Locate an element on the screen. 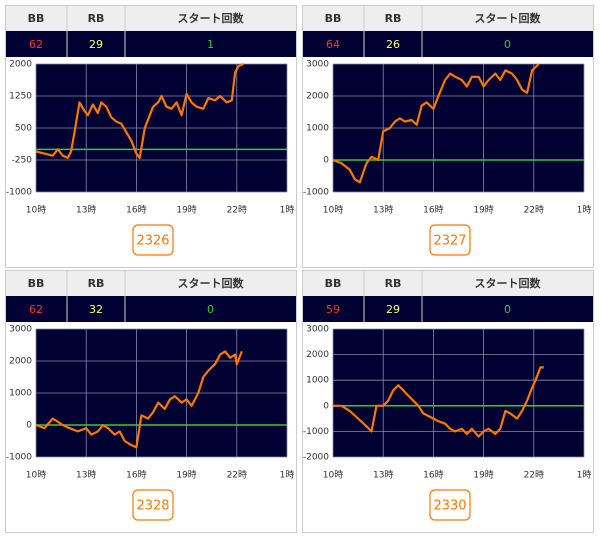 This screenshot has width=600, height=540. machine-button-label: 2330 is located at coordinates (449, 506).